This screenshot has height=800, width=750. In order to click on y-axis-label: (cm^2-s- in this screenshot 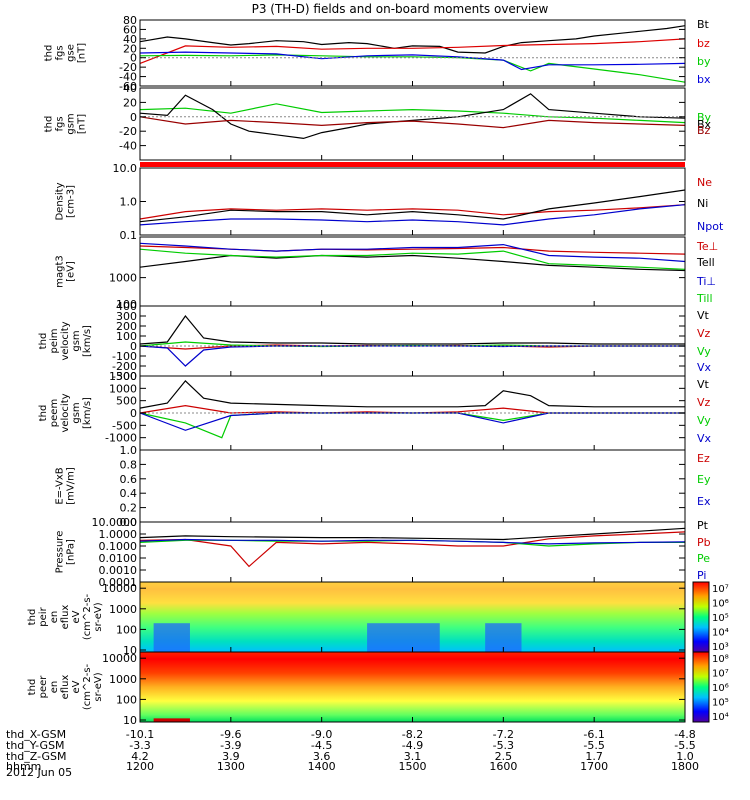, I will do `click(87, 616)`.